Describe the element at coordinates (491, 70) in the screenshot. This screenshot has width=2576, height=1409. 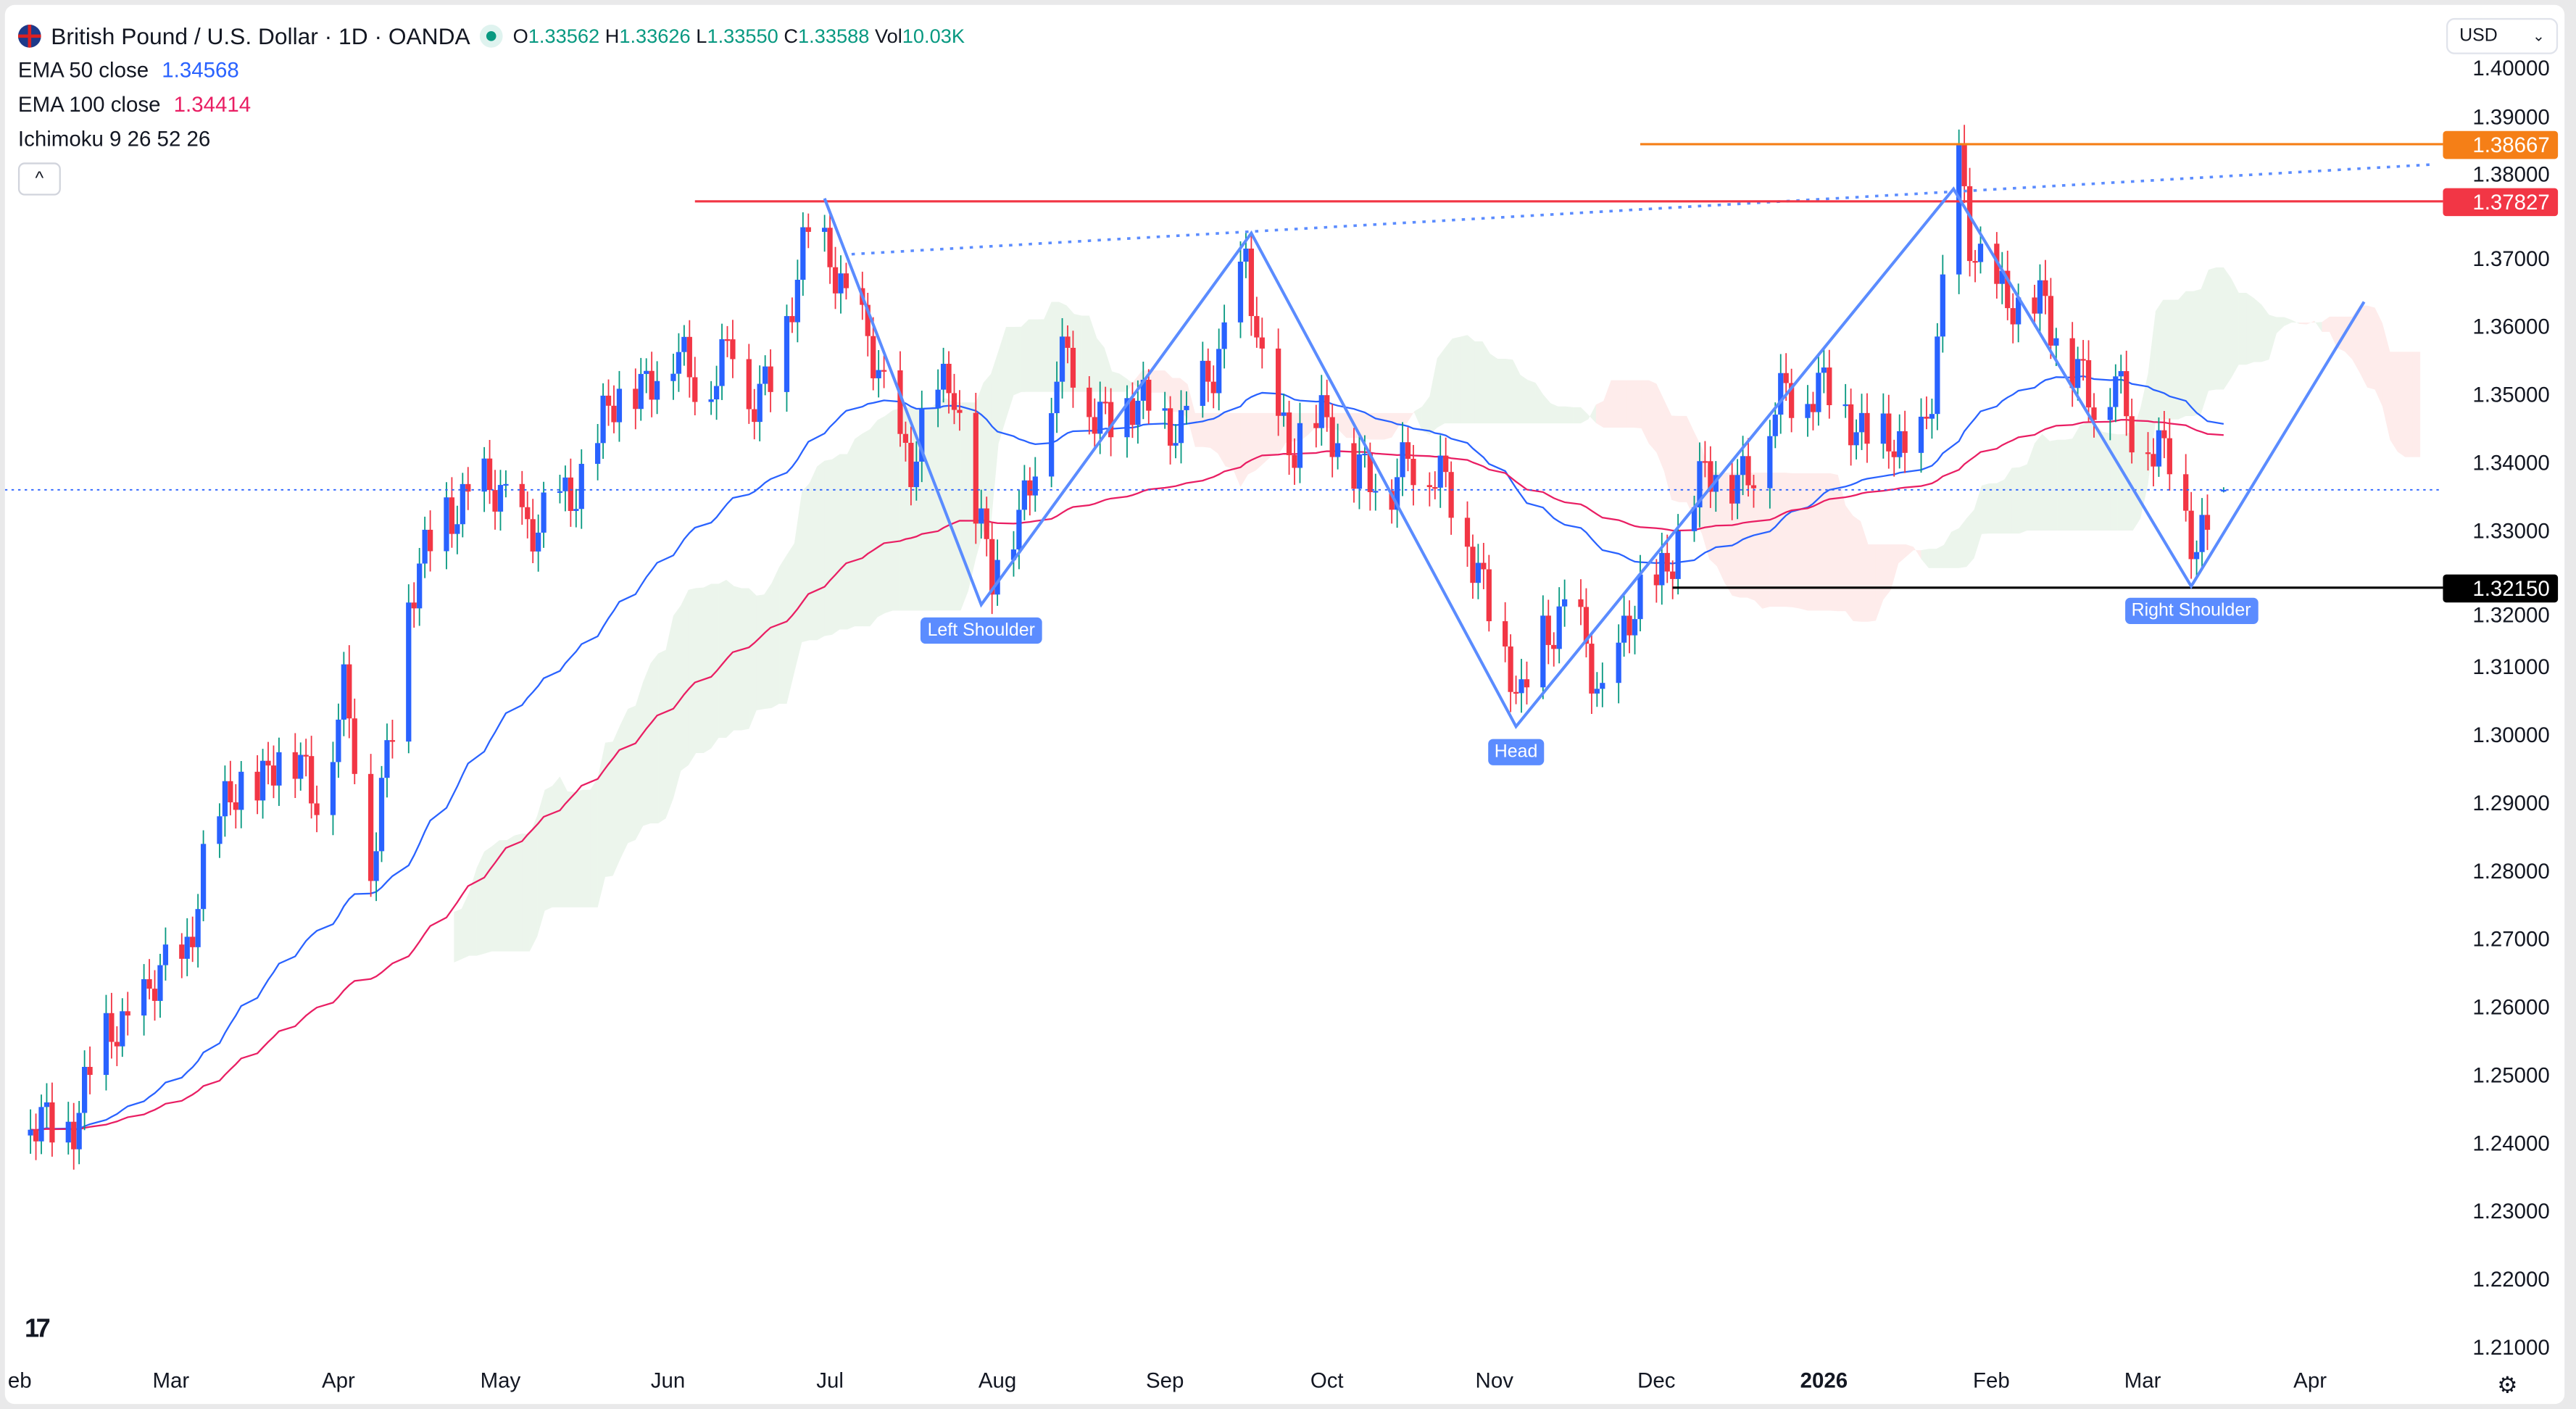
I see `indicator-ema50: EMA 50 close 1.34568` at that location.